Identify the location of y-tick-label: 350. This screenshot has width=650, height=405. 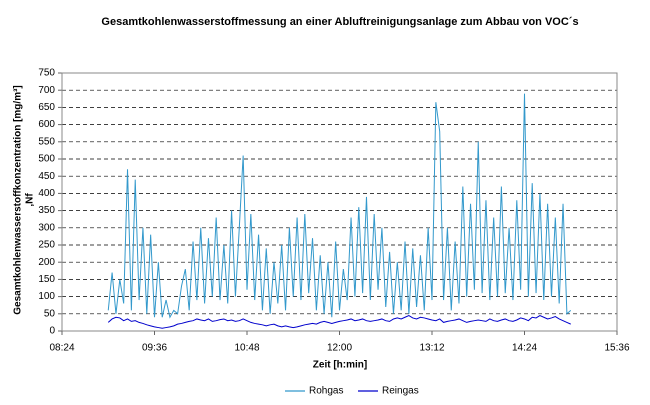
(46, 210).